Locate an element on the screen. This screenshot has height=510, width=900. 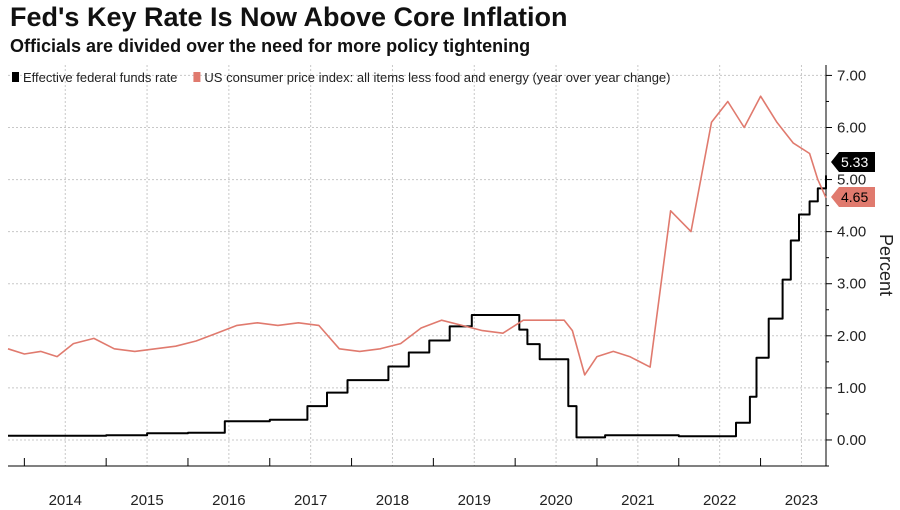
value-tag-core-cpi is located at coordinates (853, 197).